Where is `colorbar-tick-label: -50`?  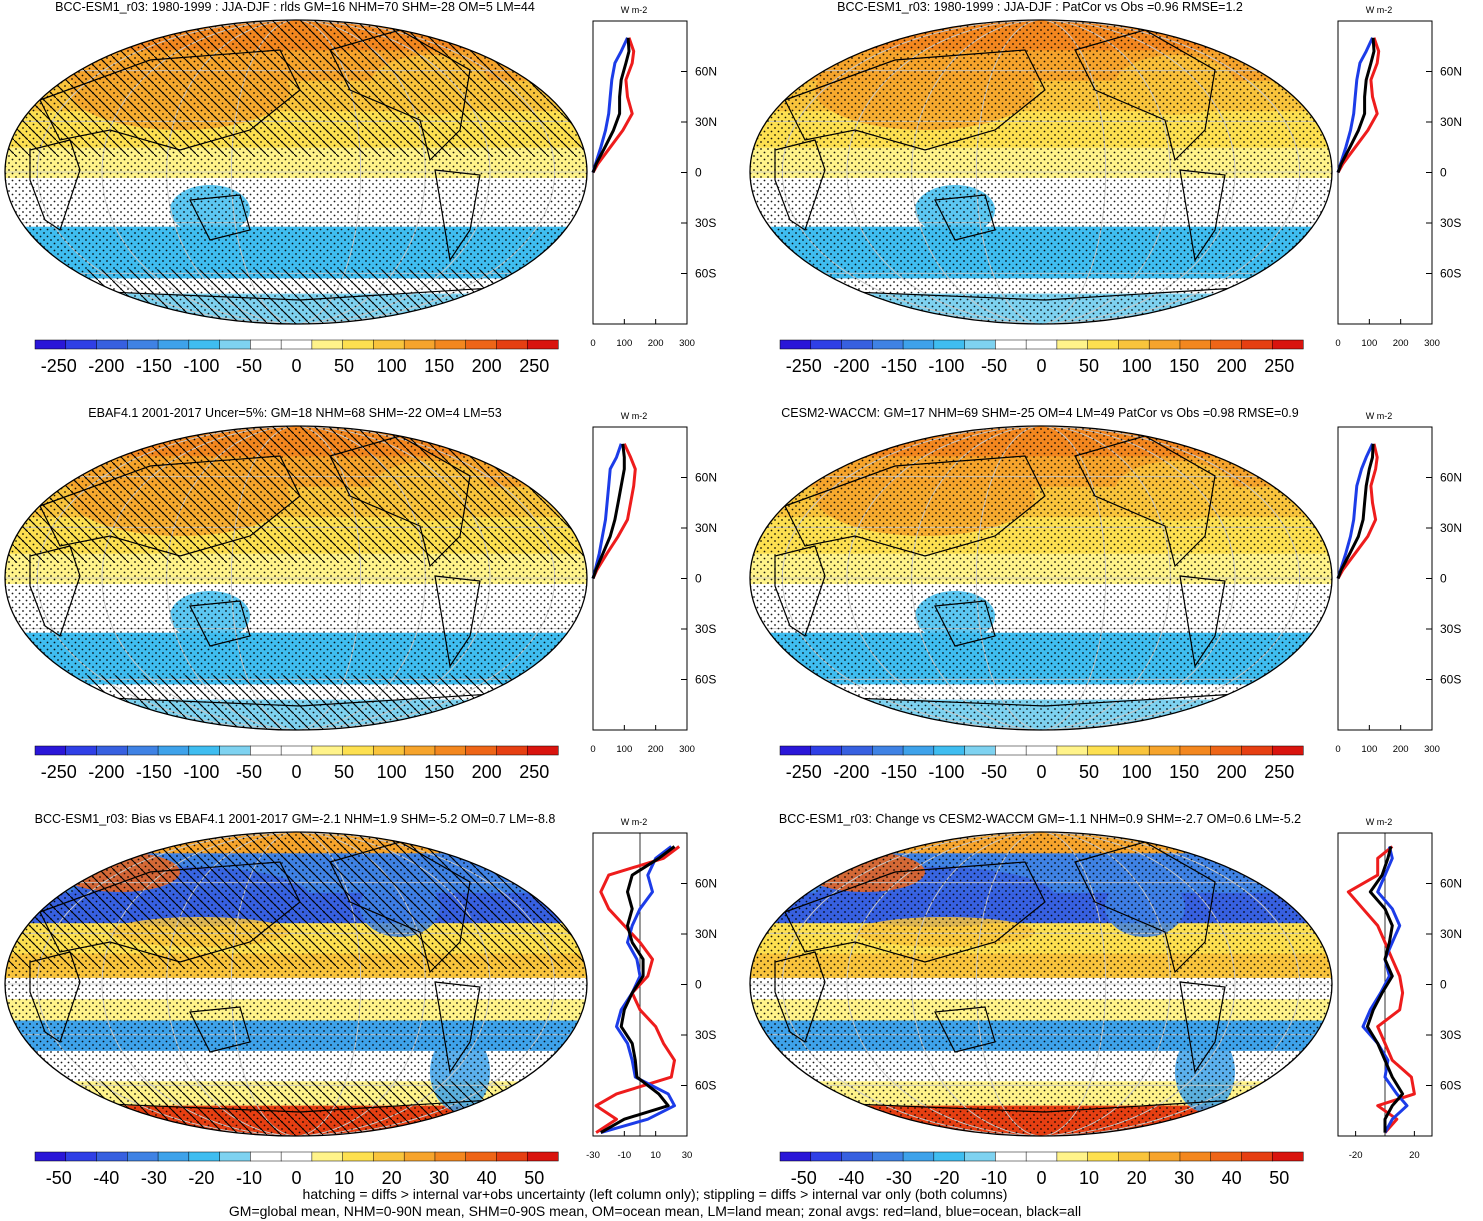 colorbar-tick-label: -50 is located at coordinates (994, 366).